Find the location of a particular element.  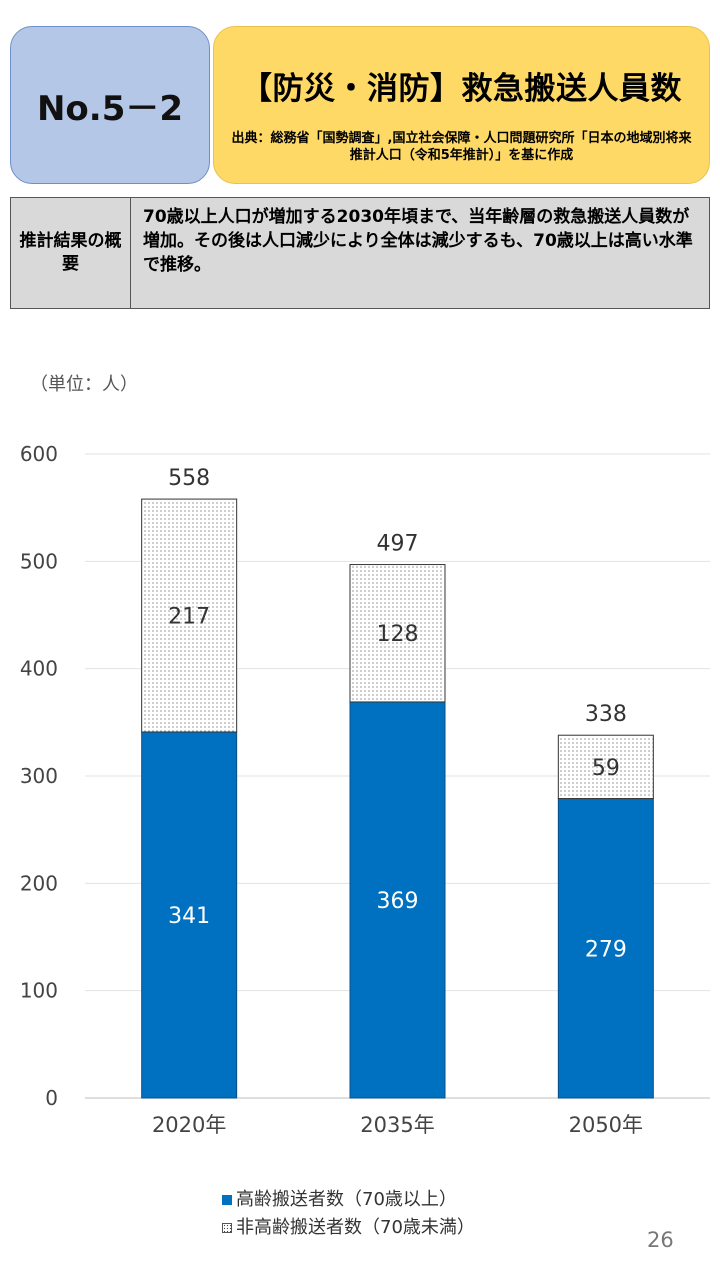

bar-value-label: 279 is located at coordinates (606, 949).